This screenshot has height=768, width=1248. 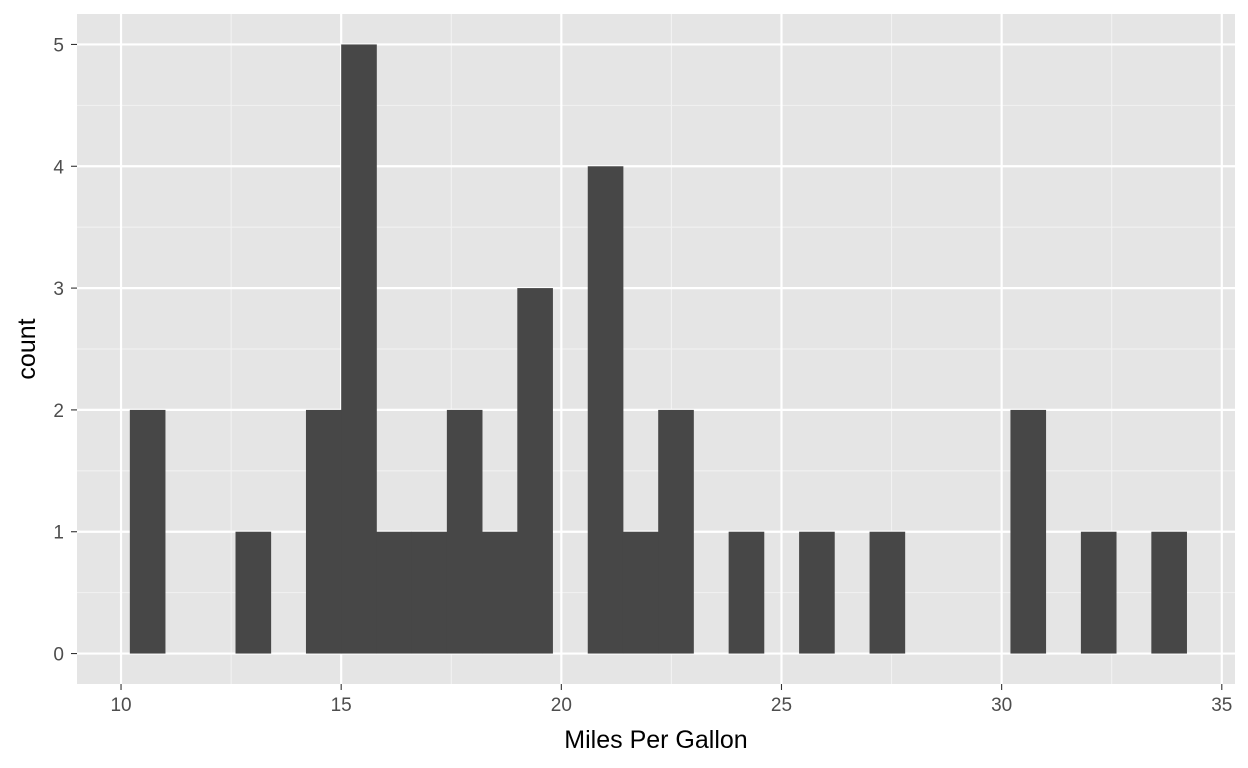 What do you see at coordinates (1221, 705) in the screenshot?
I see `x-tick-label: 35` at bounding box center [1221, 705].